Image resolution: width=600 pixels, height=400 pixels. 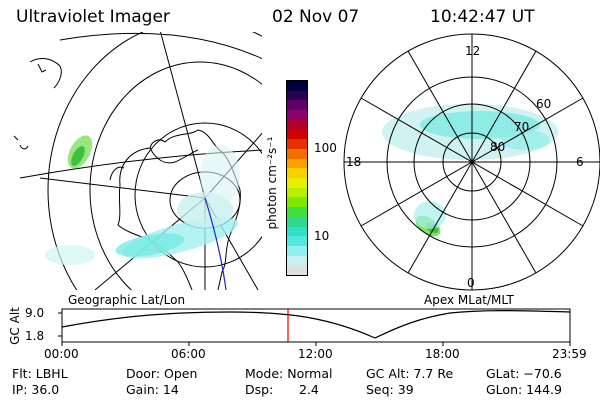 I want to click on gain-info: Gain: 14, so click(x=152, y=389).